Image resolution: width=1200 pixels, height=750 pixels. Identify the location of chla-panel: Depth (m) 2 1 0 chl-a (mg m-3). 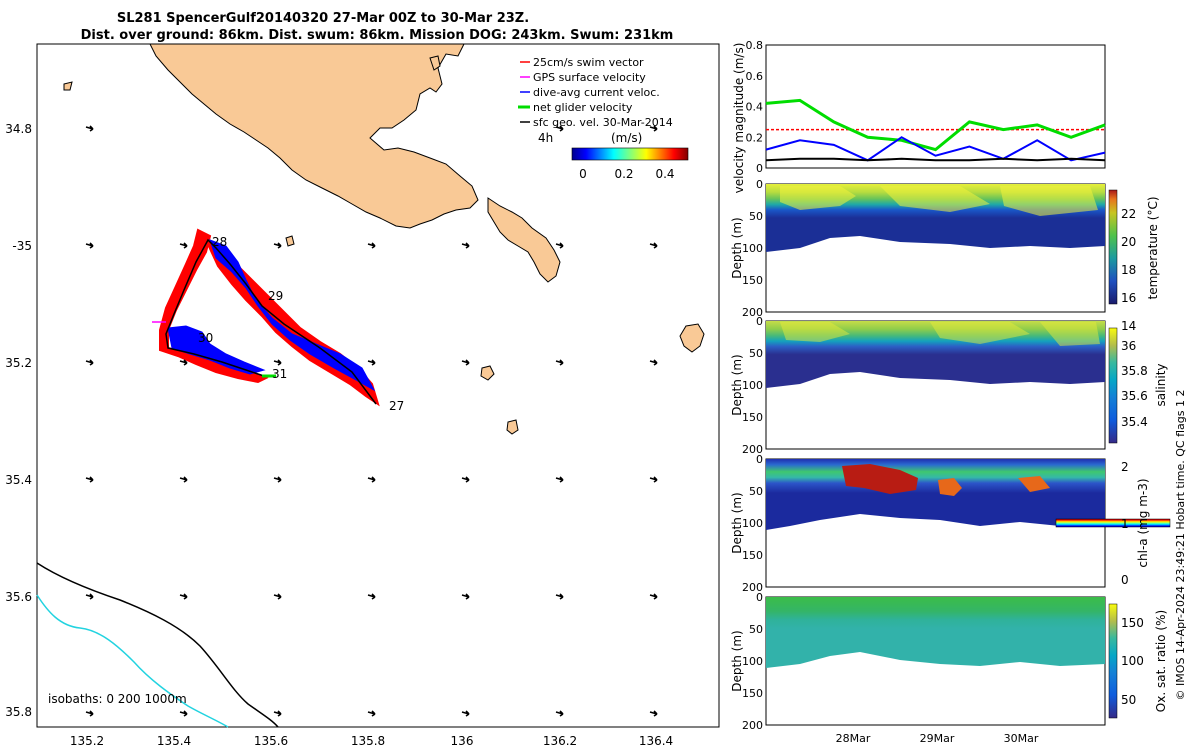
(950, 523).